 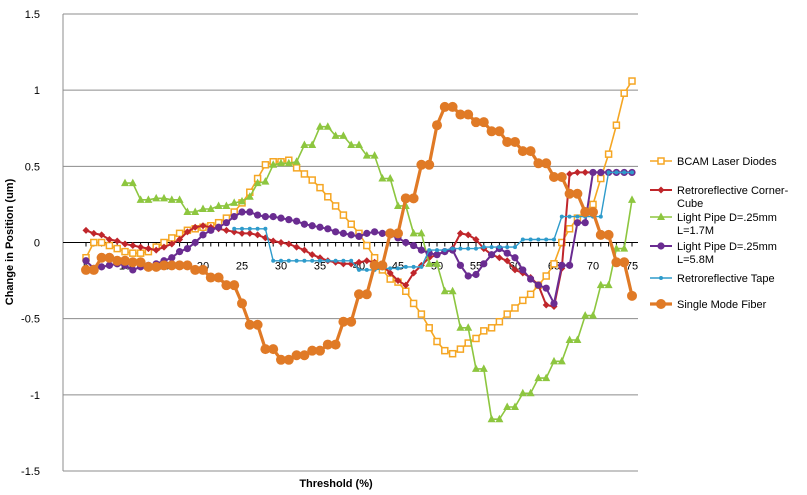 I want to click on legend-label: Single Mode Fiber, so click(x=722, y=305).